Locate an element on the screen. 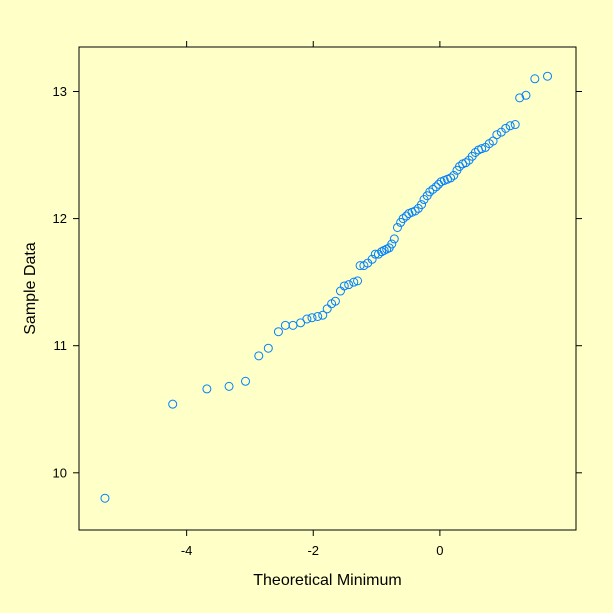  y-tick-label: 11 is located at coordinates (61, 345).